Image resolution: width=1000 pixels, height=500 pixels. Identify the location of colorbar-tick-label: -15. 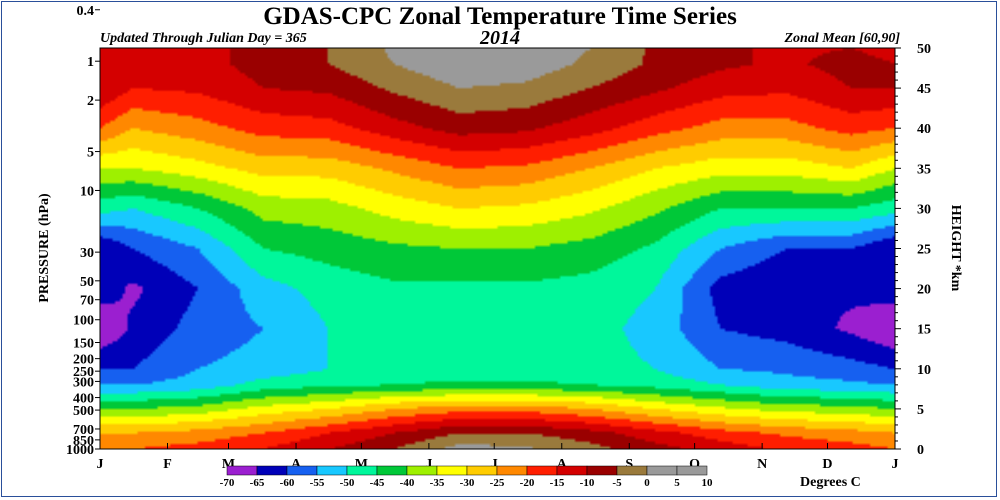
(557, 483).